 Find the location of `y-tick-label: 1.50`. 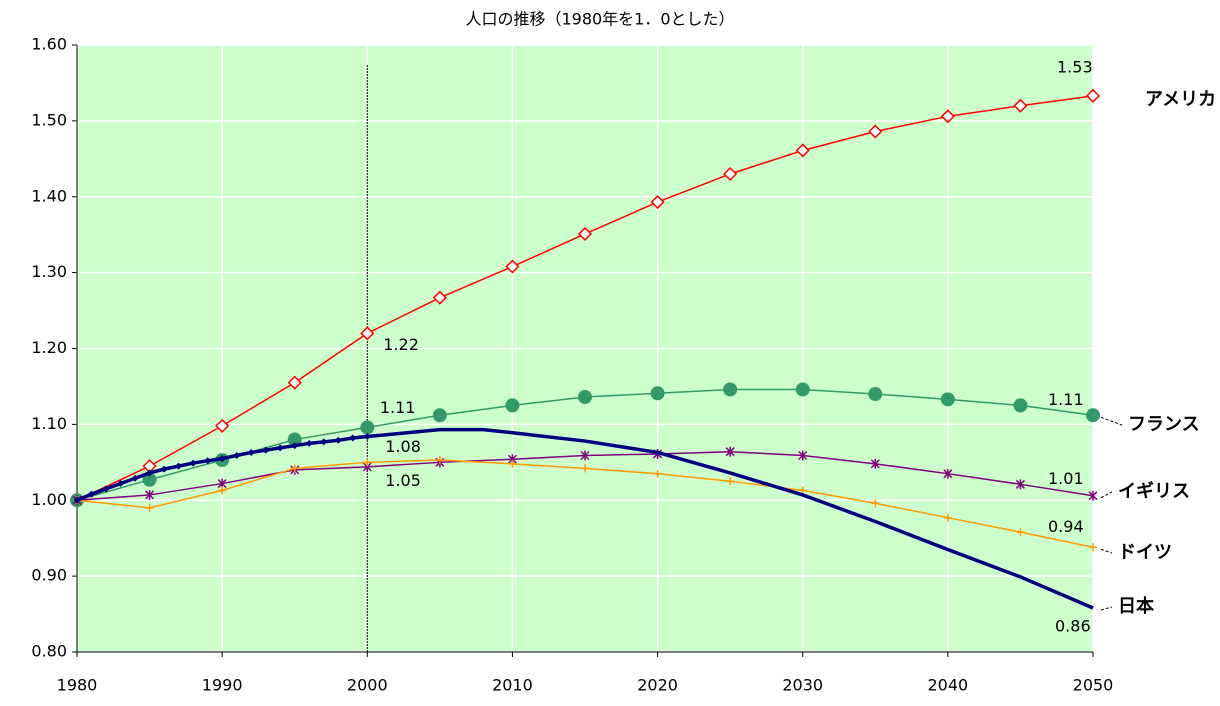

y-tick-label: 1.50 is located at coordinates (49, 119).